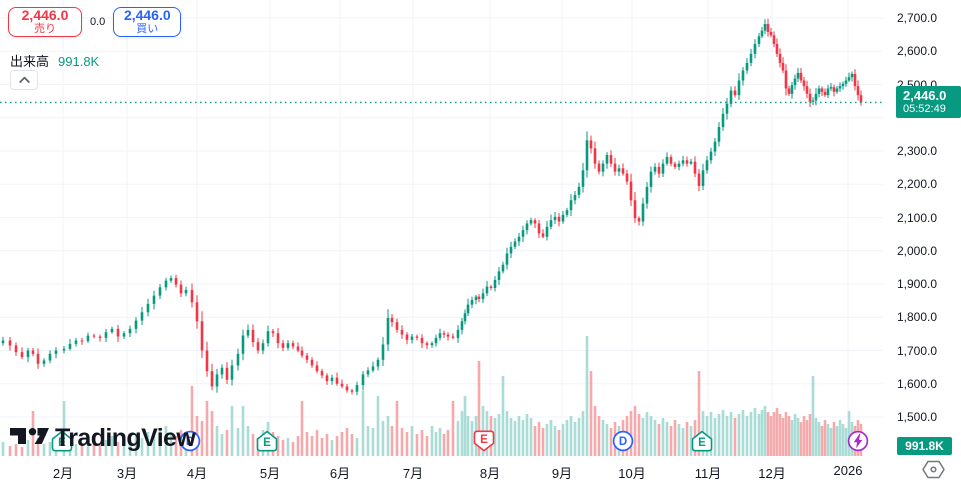 The image size is (961, 485). What do you see at coordinates (858, 441) in the screenshot?
I see `event-badge-flash` at bounding box center [858, 441].